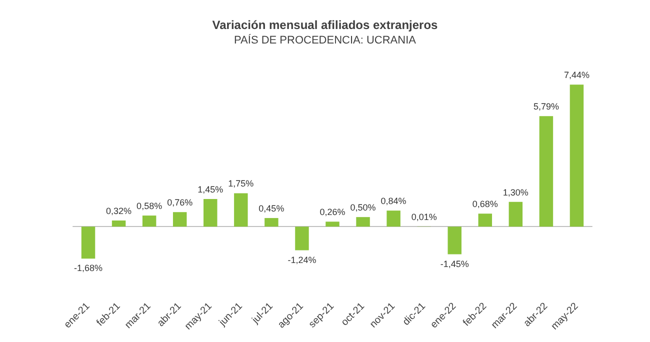 The width and height of the screenshot is (650, 342). What do you see at coordinates (363, 207) in the screenshot?
I see `data-label: 0,50%` at bounding box center [363, 207].